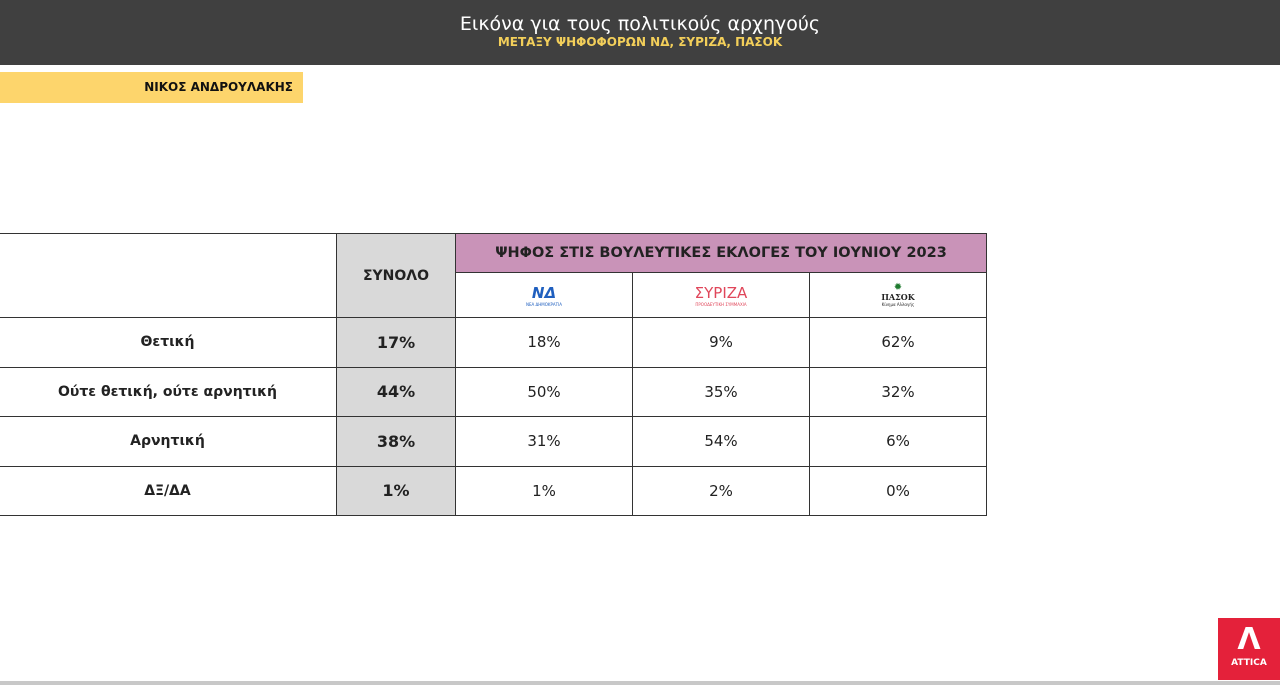 This screenshot has width=1280, height=685. I want to click on table-row: Ούτε θετική, ούτε αρνητική 44% 50% 35% 32%, so click(493, 391).